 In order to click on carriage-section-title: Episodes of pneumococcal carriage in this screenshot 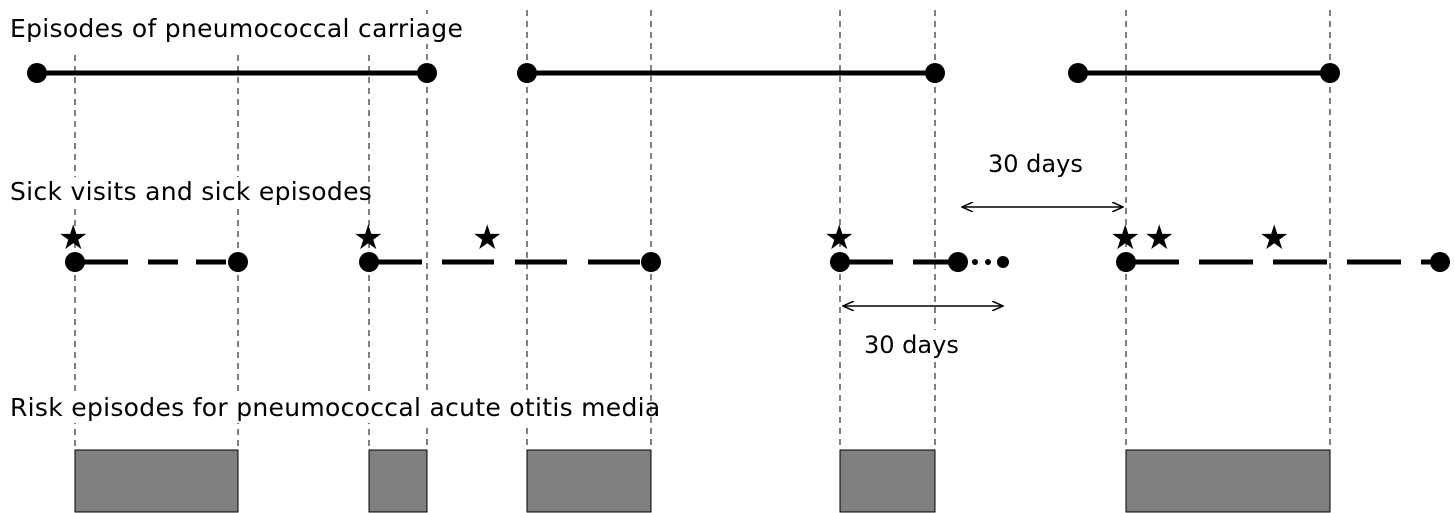, I will do `click(236, 28)`.